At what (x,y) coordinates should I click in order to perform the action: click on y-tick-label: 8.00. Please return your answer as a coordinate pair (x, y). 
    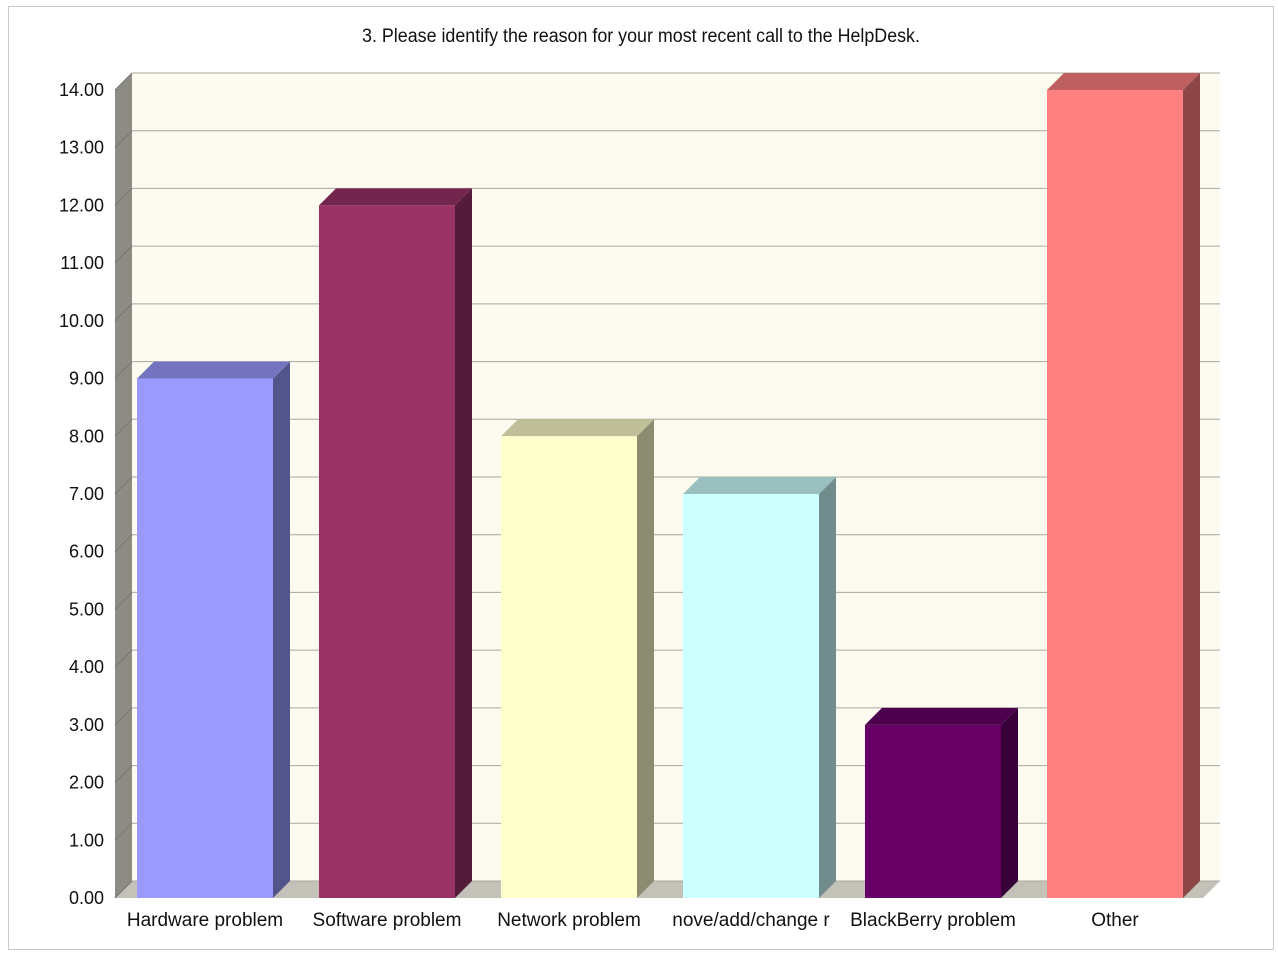
    Looking at the image, I should click on (86, 436).